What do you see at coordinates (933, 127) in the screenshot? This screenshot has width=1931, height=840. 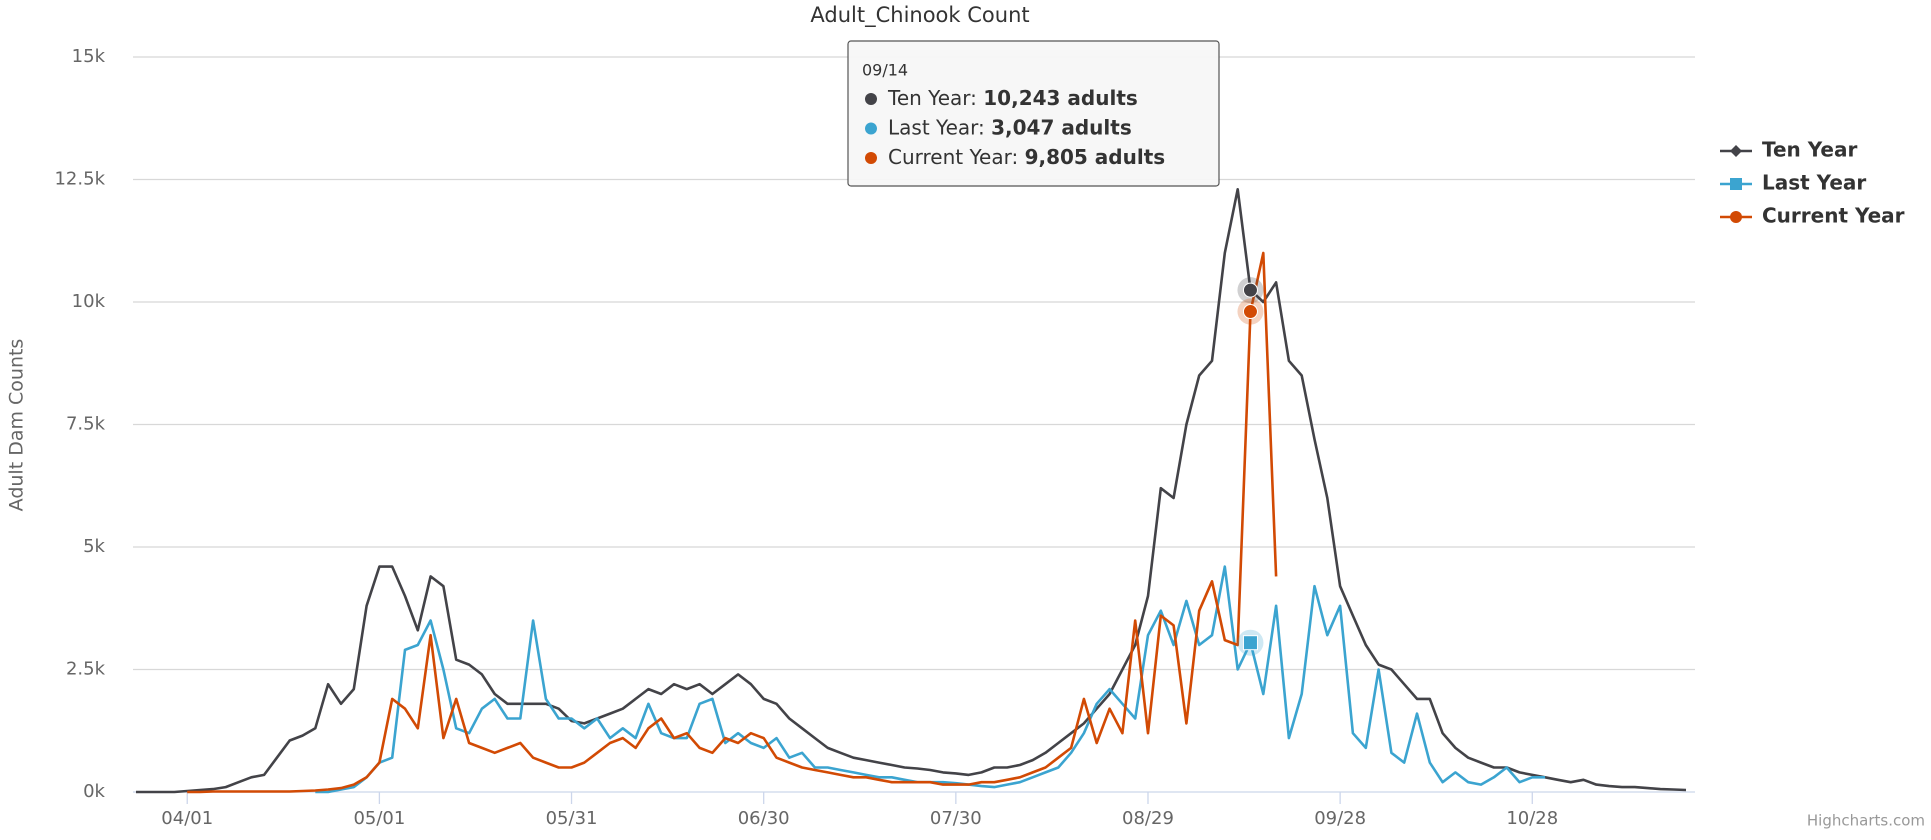 I see `tooltip-name: Last Year` at bounding box center [933, 127].